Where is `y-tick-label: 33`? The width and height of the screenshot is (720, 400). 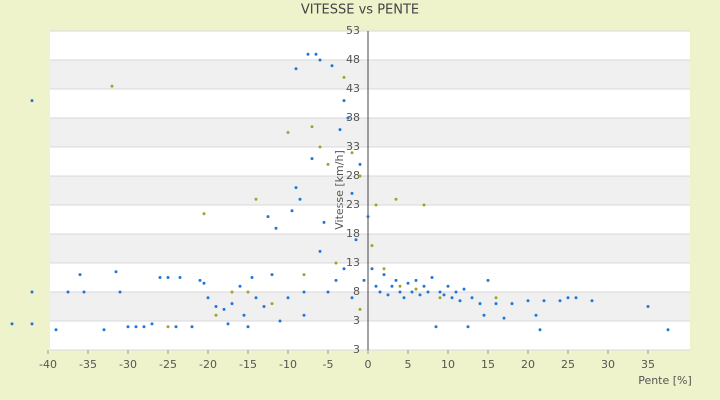
y-tick-label: 33 is located at coordinates (353, 146).